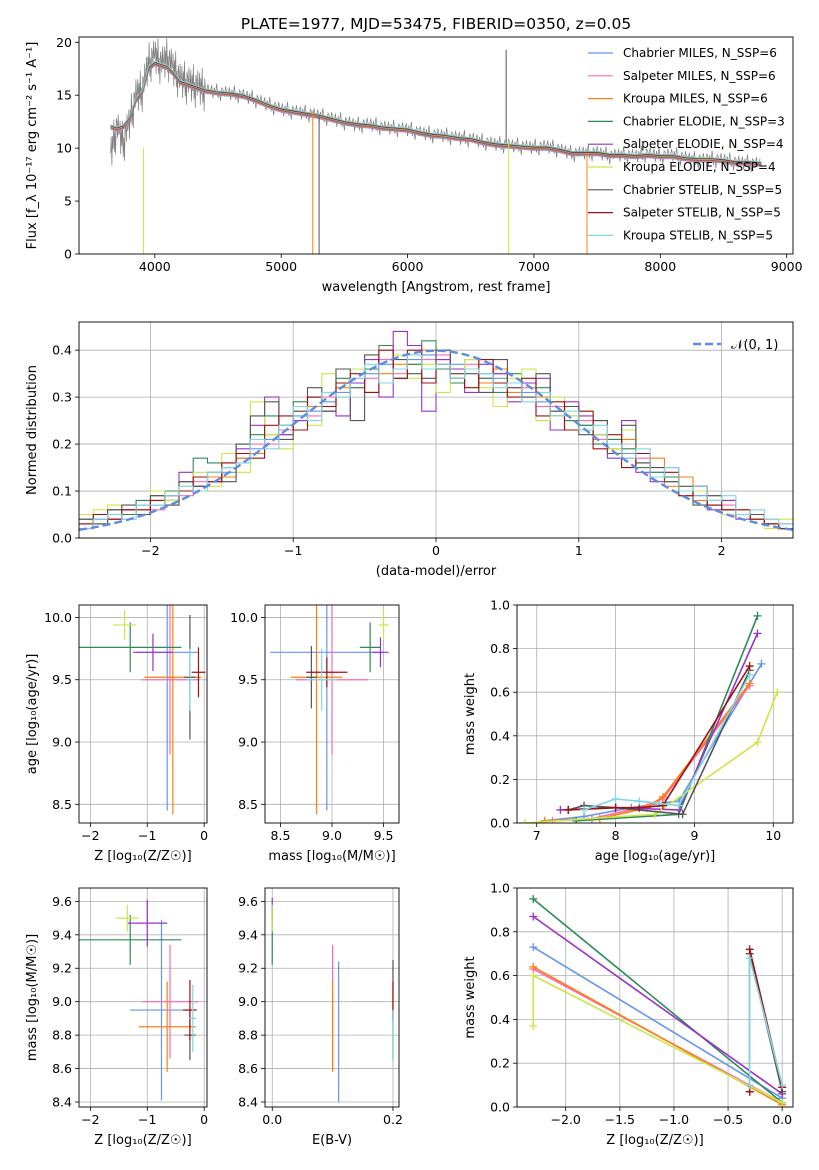  What do you see at coordinates (616, 835) in the screenshot?
I see `x-tick-label: 8` at bounding box center [616, 835].